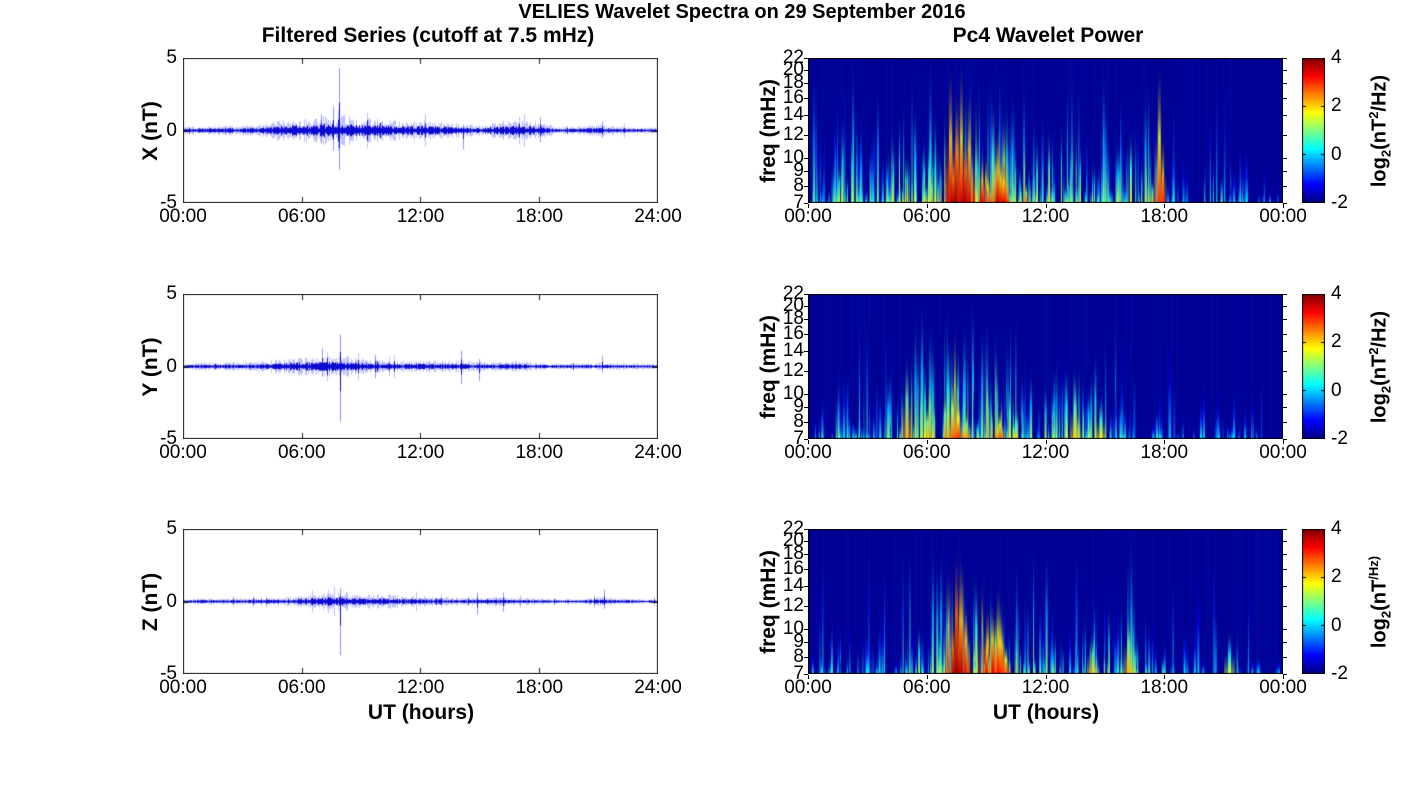 Image resolution: width=1418 pixels, height=788 pixels. I want to click on timeseries-plot-y, so click(420, 366).